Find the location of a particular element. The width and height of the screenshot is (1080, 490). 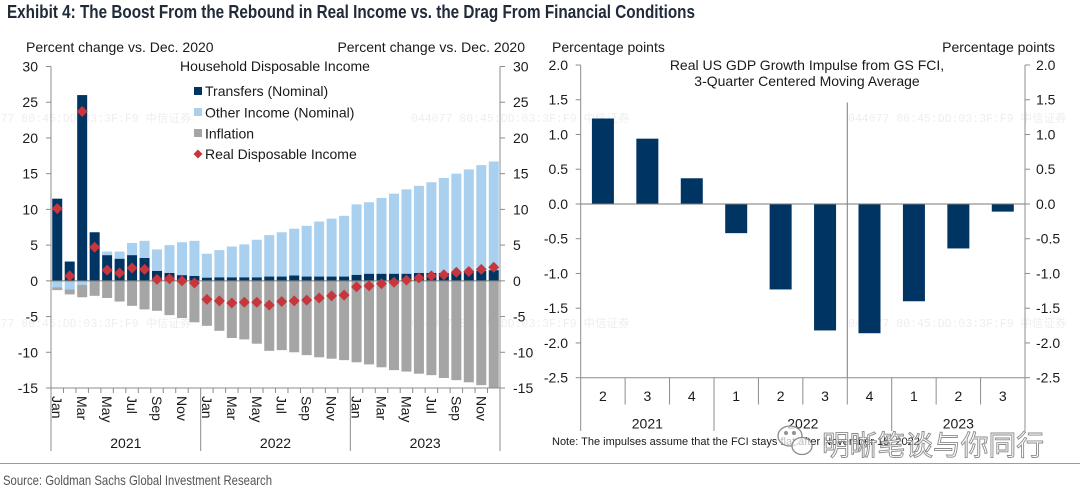

left-axis-title: Percentage points is located at coordinates (608, 47).